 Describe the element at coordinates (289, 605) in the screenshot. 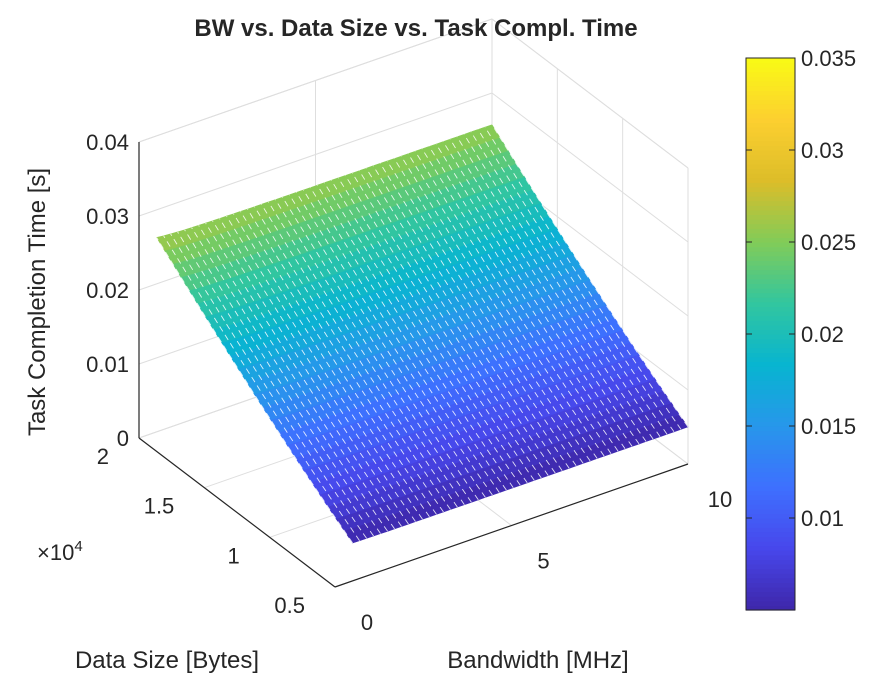

I see `y-tick-label: 0.5` at that location.